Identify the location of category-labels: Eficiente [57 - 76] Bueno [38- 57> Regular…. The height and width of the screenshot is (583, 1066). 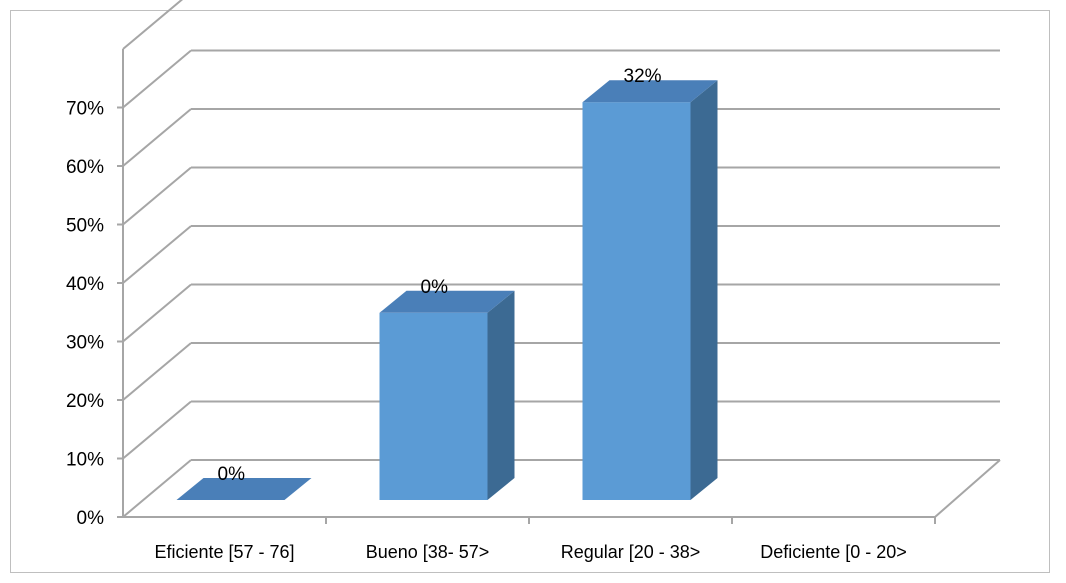
(530, 552).